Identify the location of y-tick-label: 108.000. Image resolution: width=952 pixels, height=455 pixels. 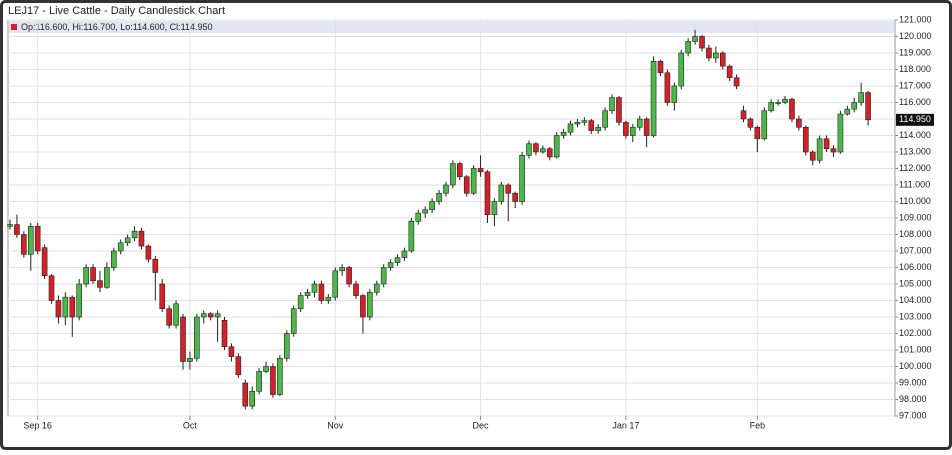
(915, 234).